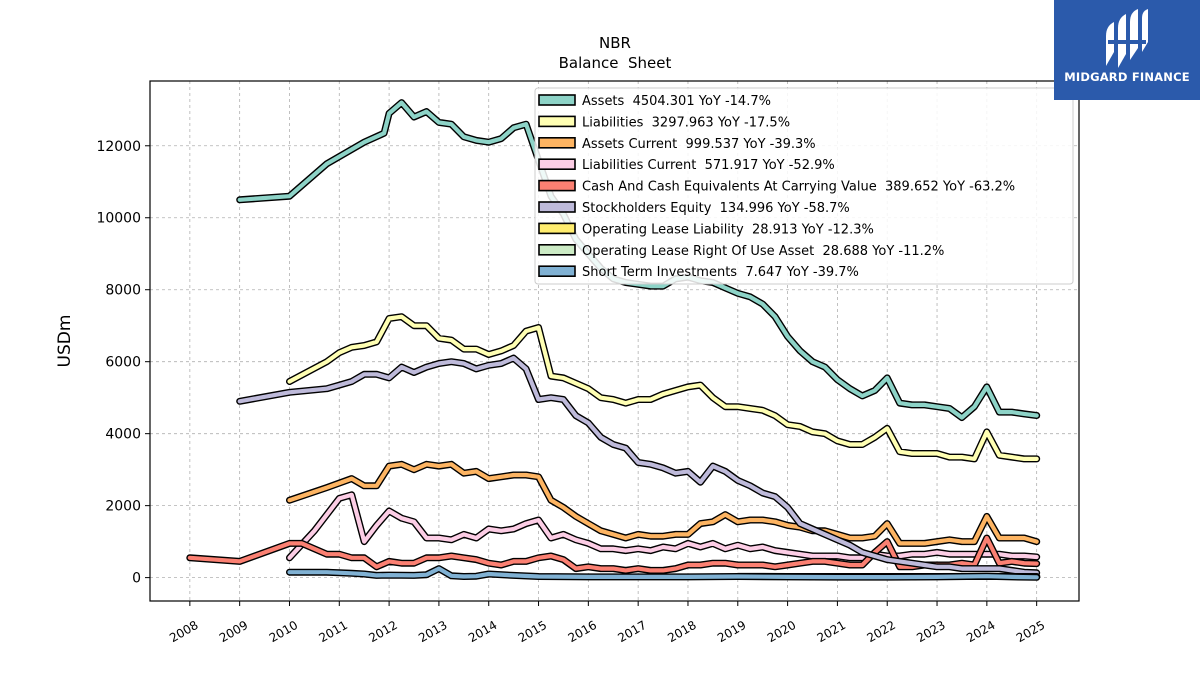 The width and height of the screenshot is (1200, 675). I want to click on x-tick-label: 2013, so click(432, 631).